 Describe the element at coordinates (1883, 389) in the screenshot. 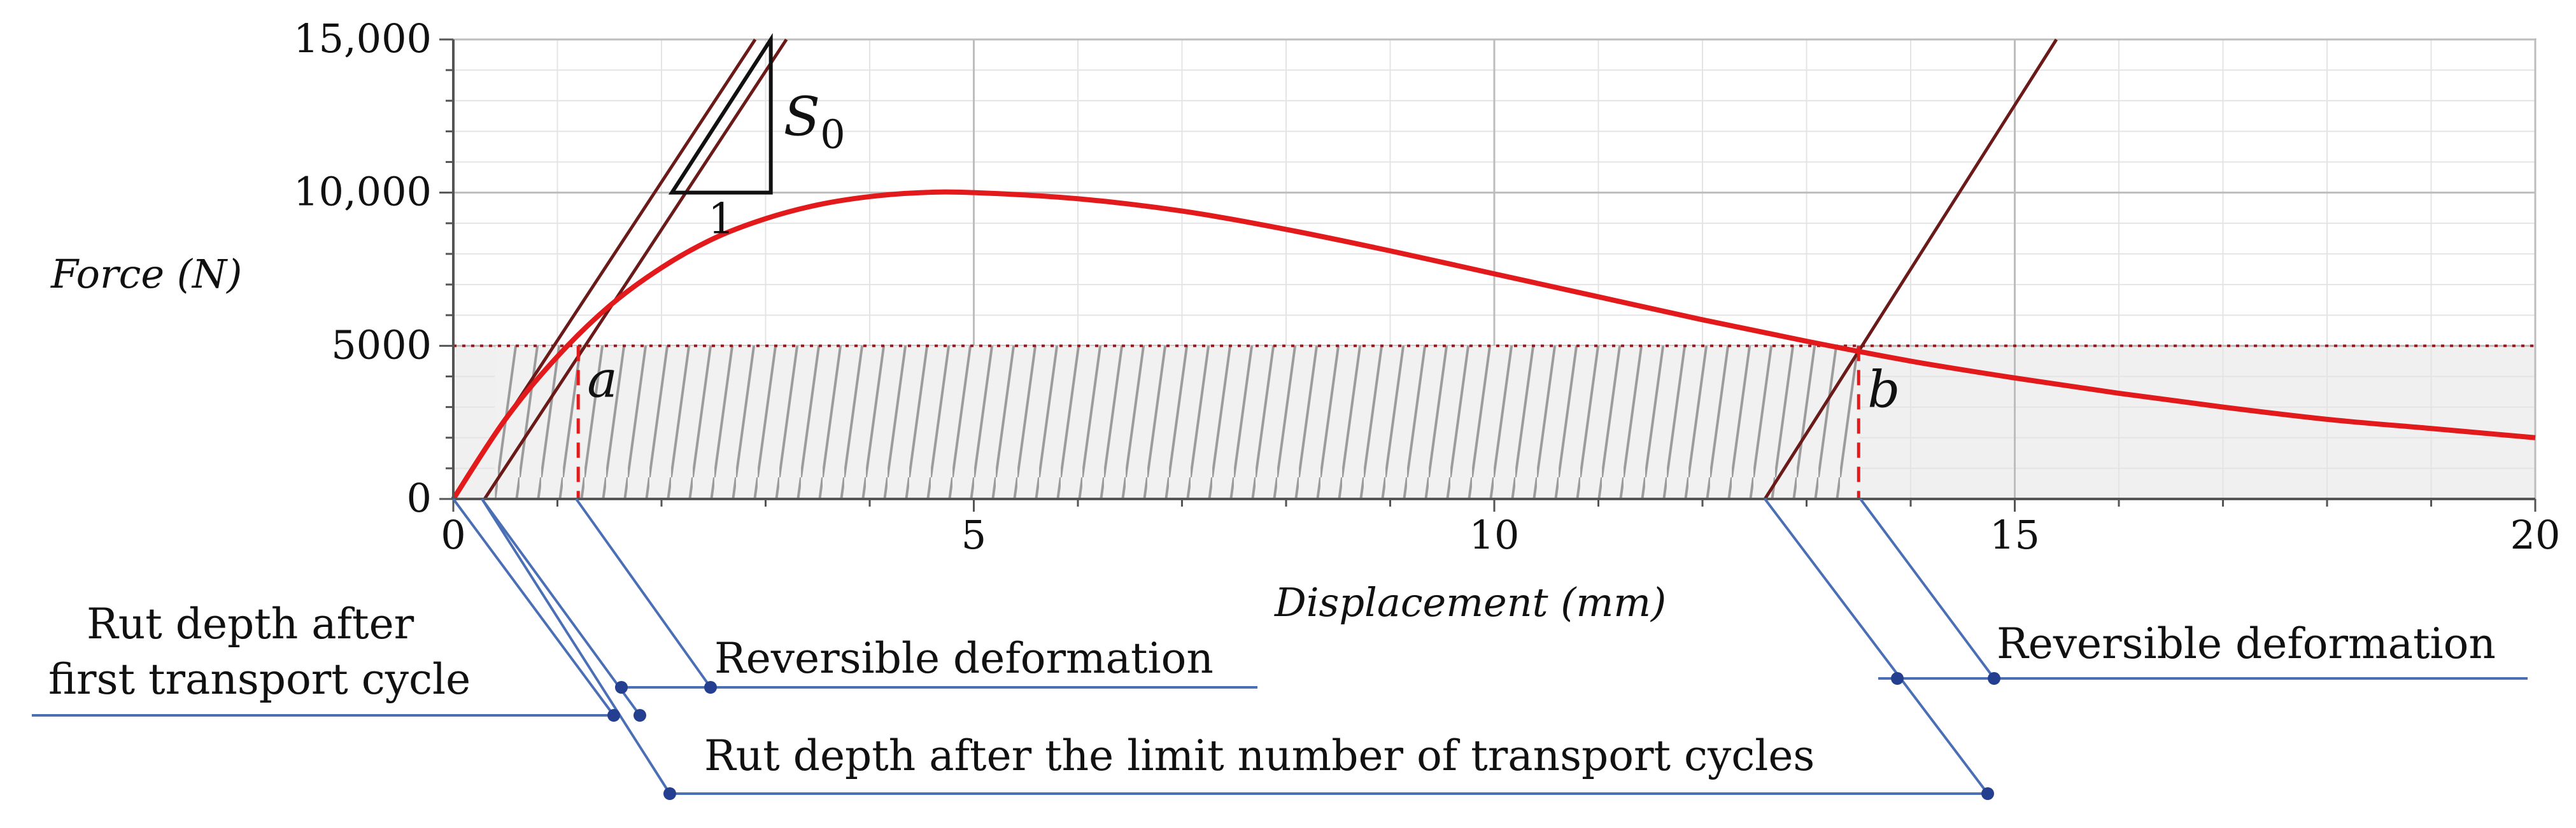

I see `point-label-b: b` at that location.